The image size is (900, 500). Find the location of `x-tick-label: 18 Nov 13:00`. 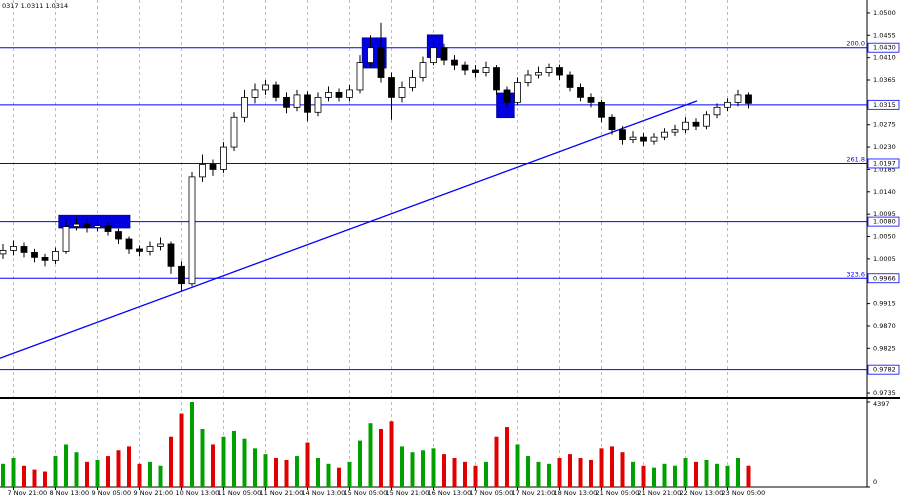

x-tick-label: 18 Nov 13:00 is located at coordinates (576, 493).